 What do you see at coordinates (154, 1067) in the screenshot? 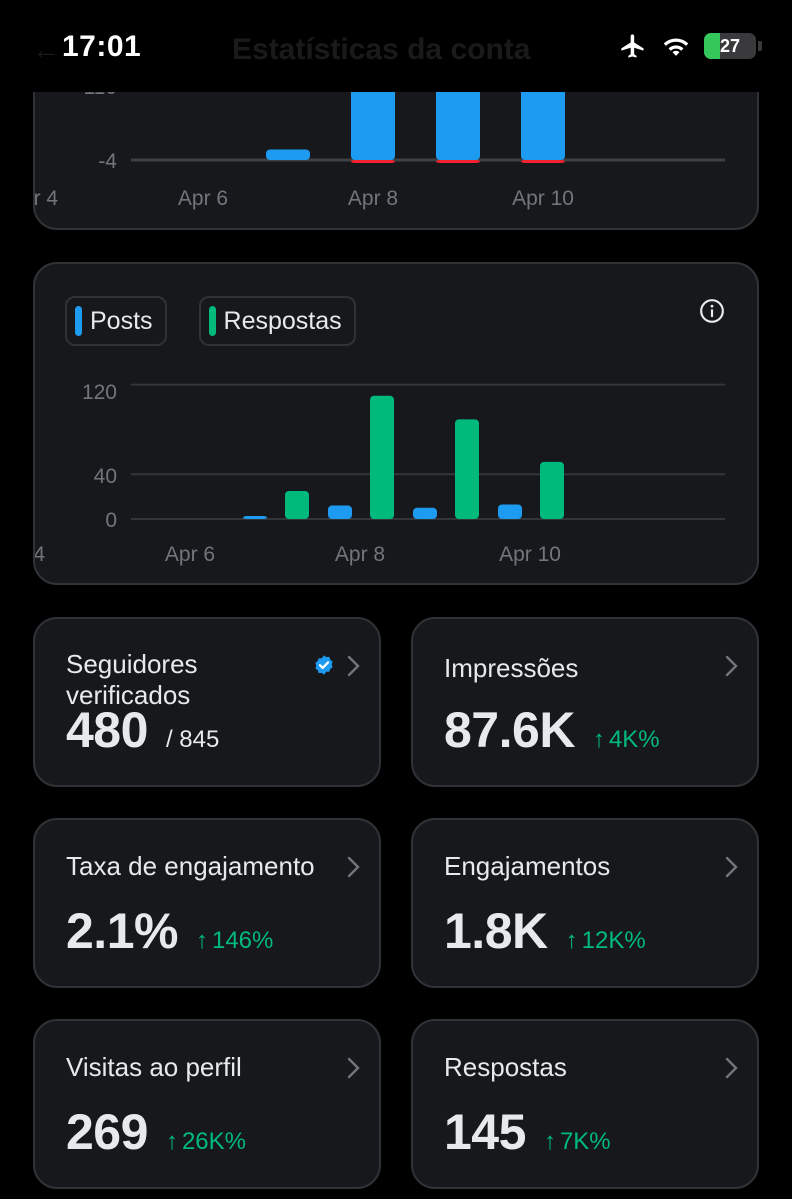
I see `stat-title: Visitas ao perfil` at bounding box center [154, 1067].